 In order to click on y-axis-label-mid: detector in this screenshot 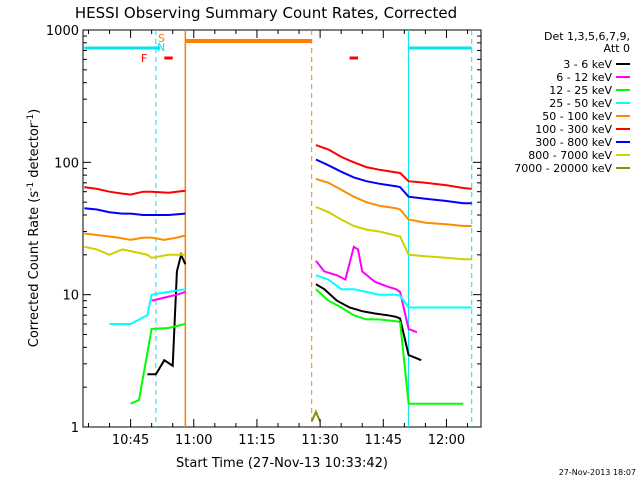, I will do `click(34, 152)`.